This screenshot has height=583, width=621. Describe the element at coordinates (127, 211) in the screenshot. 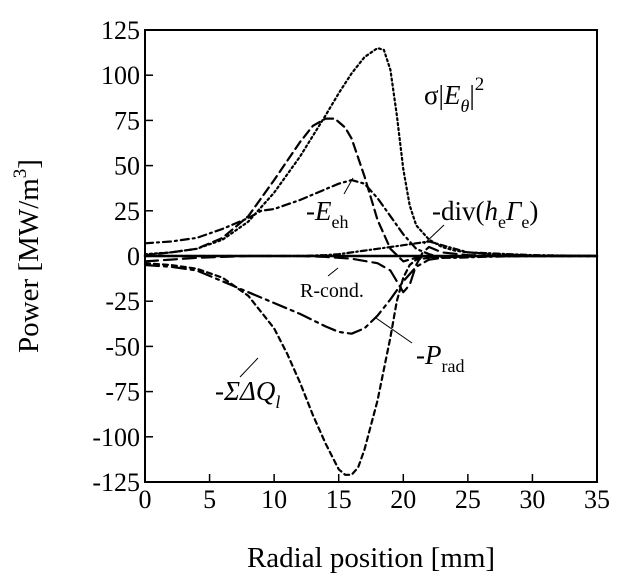

I see `y-tick-label: 25` at that location.